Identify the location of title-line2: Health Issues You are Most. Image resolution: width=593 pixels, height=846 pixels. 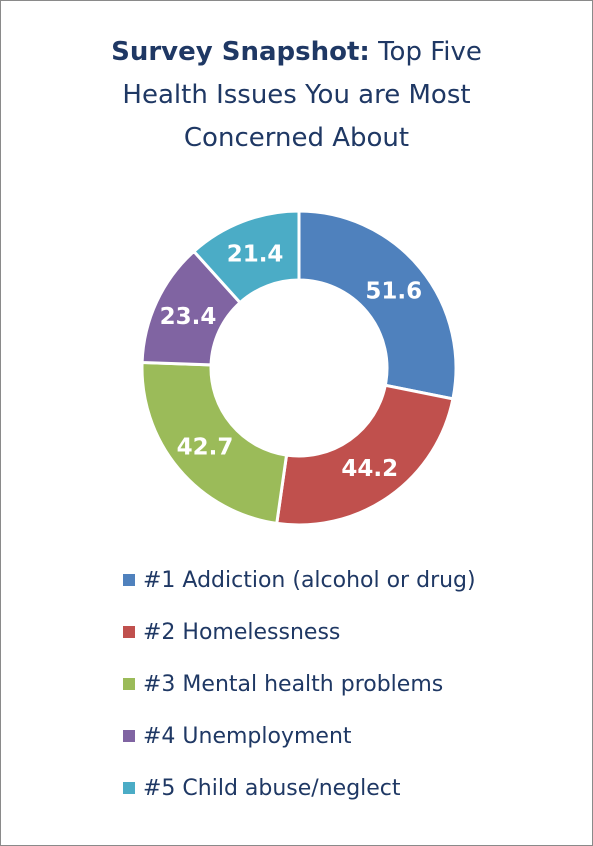
(296, 95).